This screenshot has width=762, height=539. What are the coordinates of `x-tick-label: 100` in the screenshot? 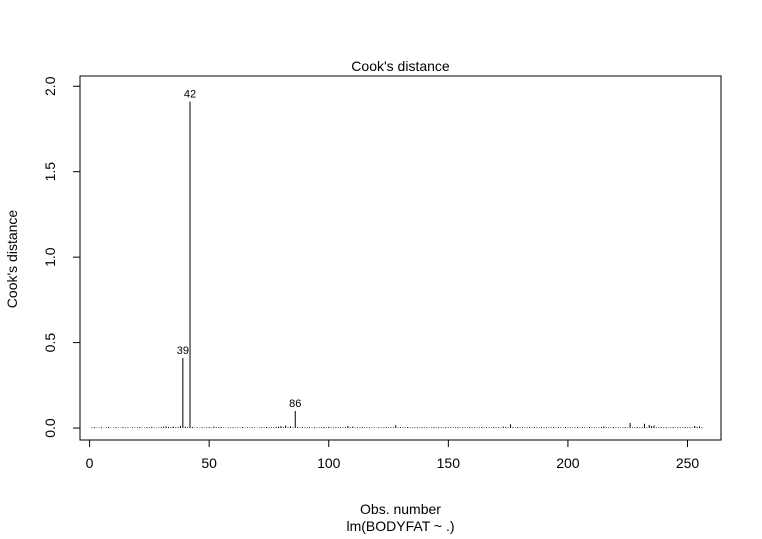 It's located at (329, 463).